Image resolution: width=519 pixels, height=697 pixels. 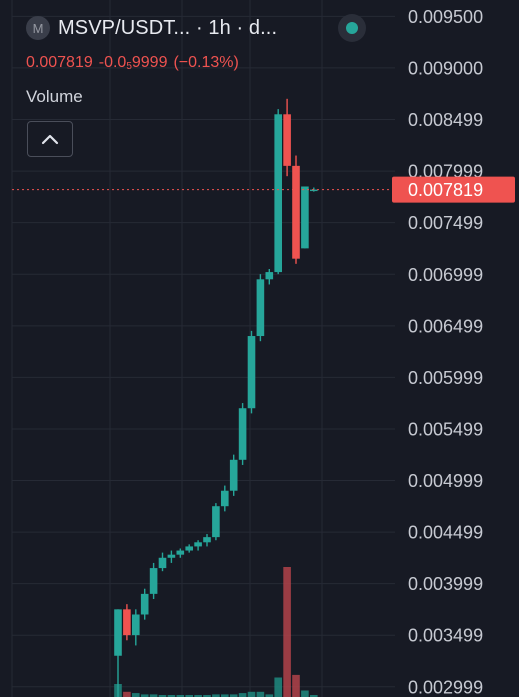 I want to click on price-change-abs: -0.059999, so click(x=133, y=63).